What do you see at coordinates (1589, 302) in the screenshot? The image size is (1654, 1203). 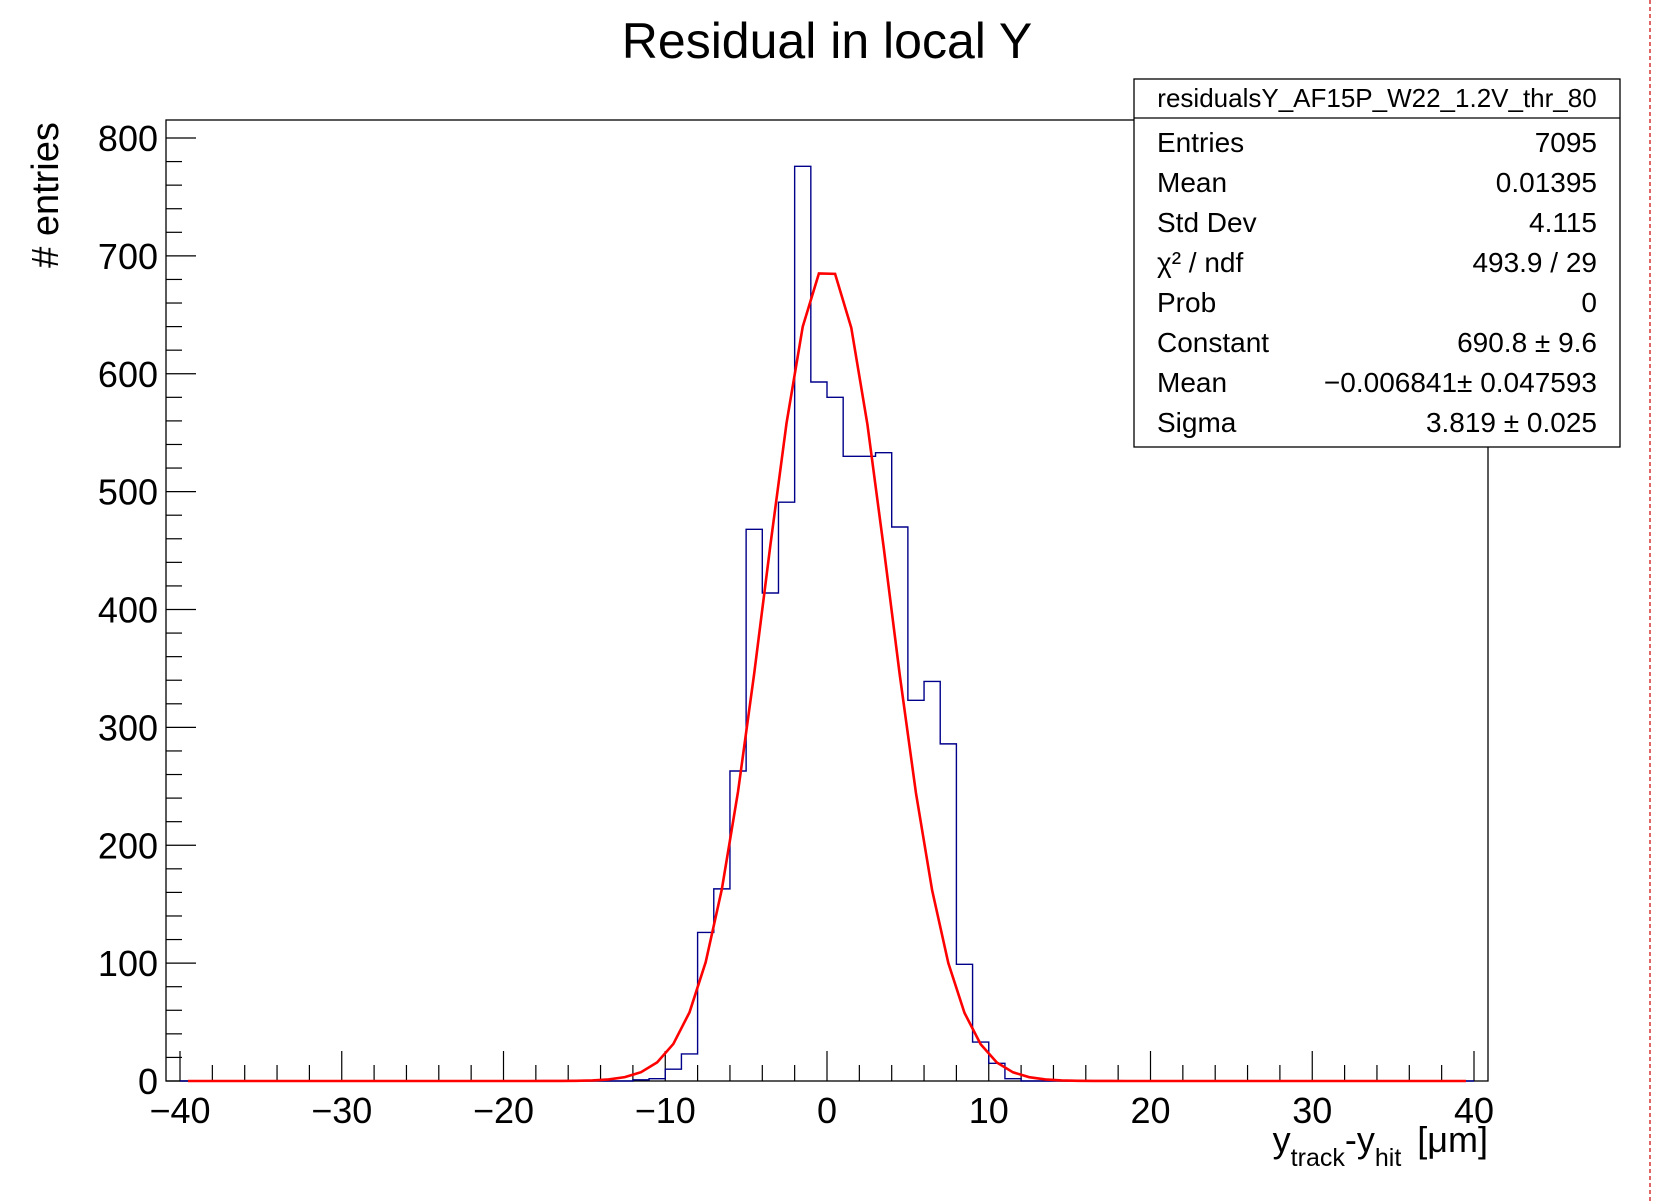 I see `stats-value: 0` at bounding box center [1589, 302].